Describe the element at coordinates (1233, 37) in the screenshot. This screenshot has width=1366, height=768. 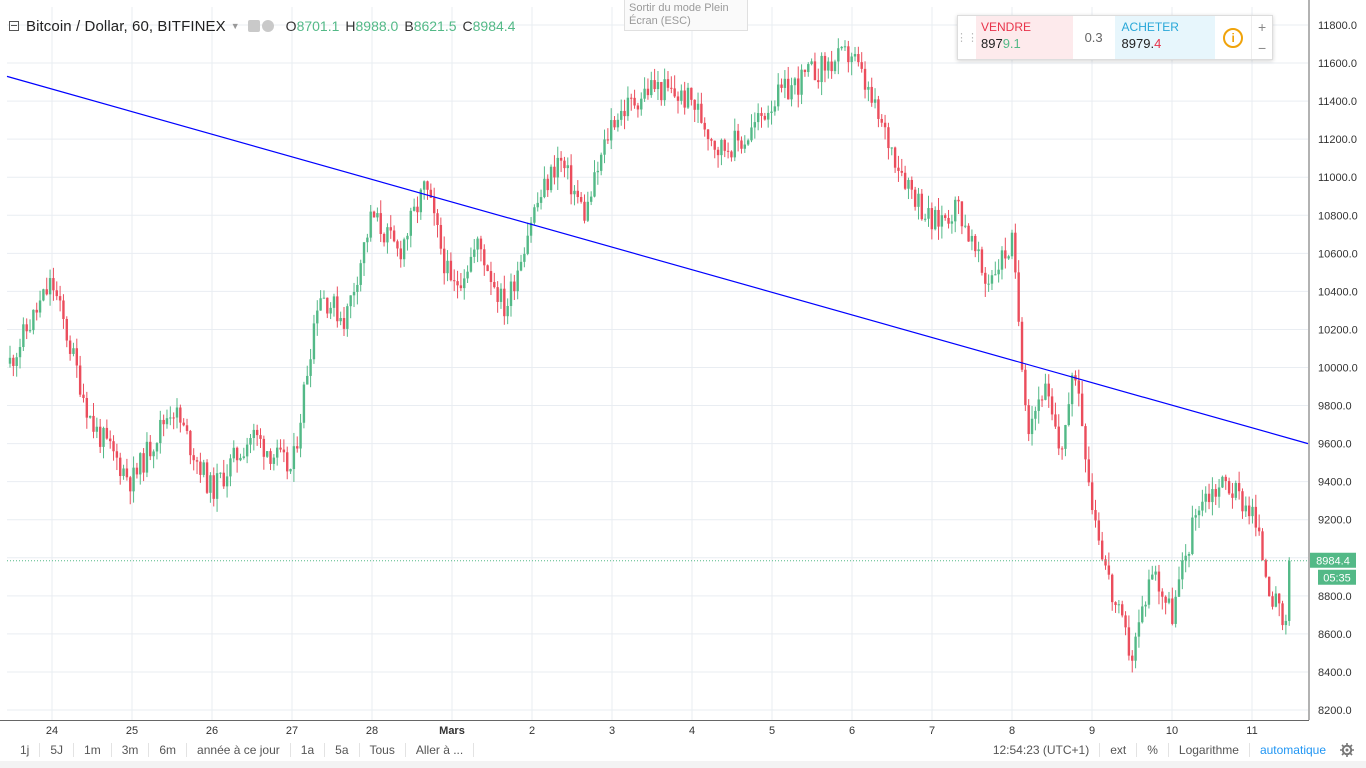
I see `info-button: i` at that location.